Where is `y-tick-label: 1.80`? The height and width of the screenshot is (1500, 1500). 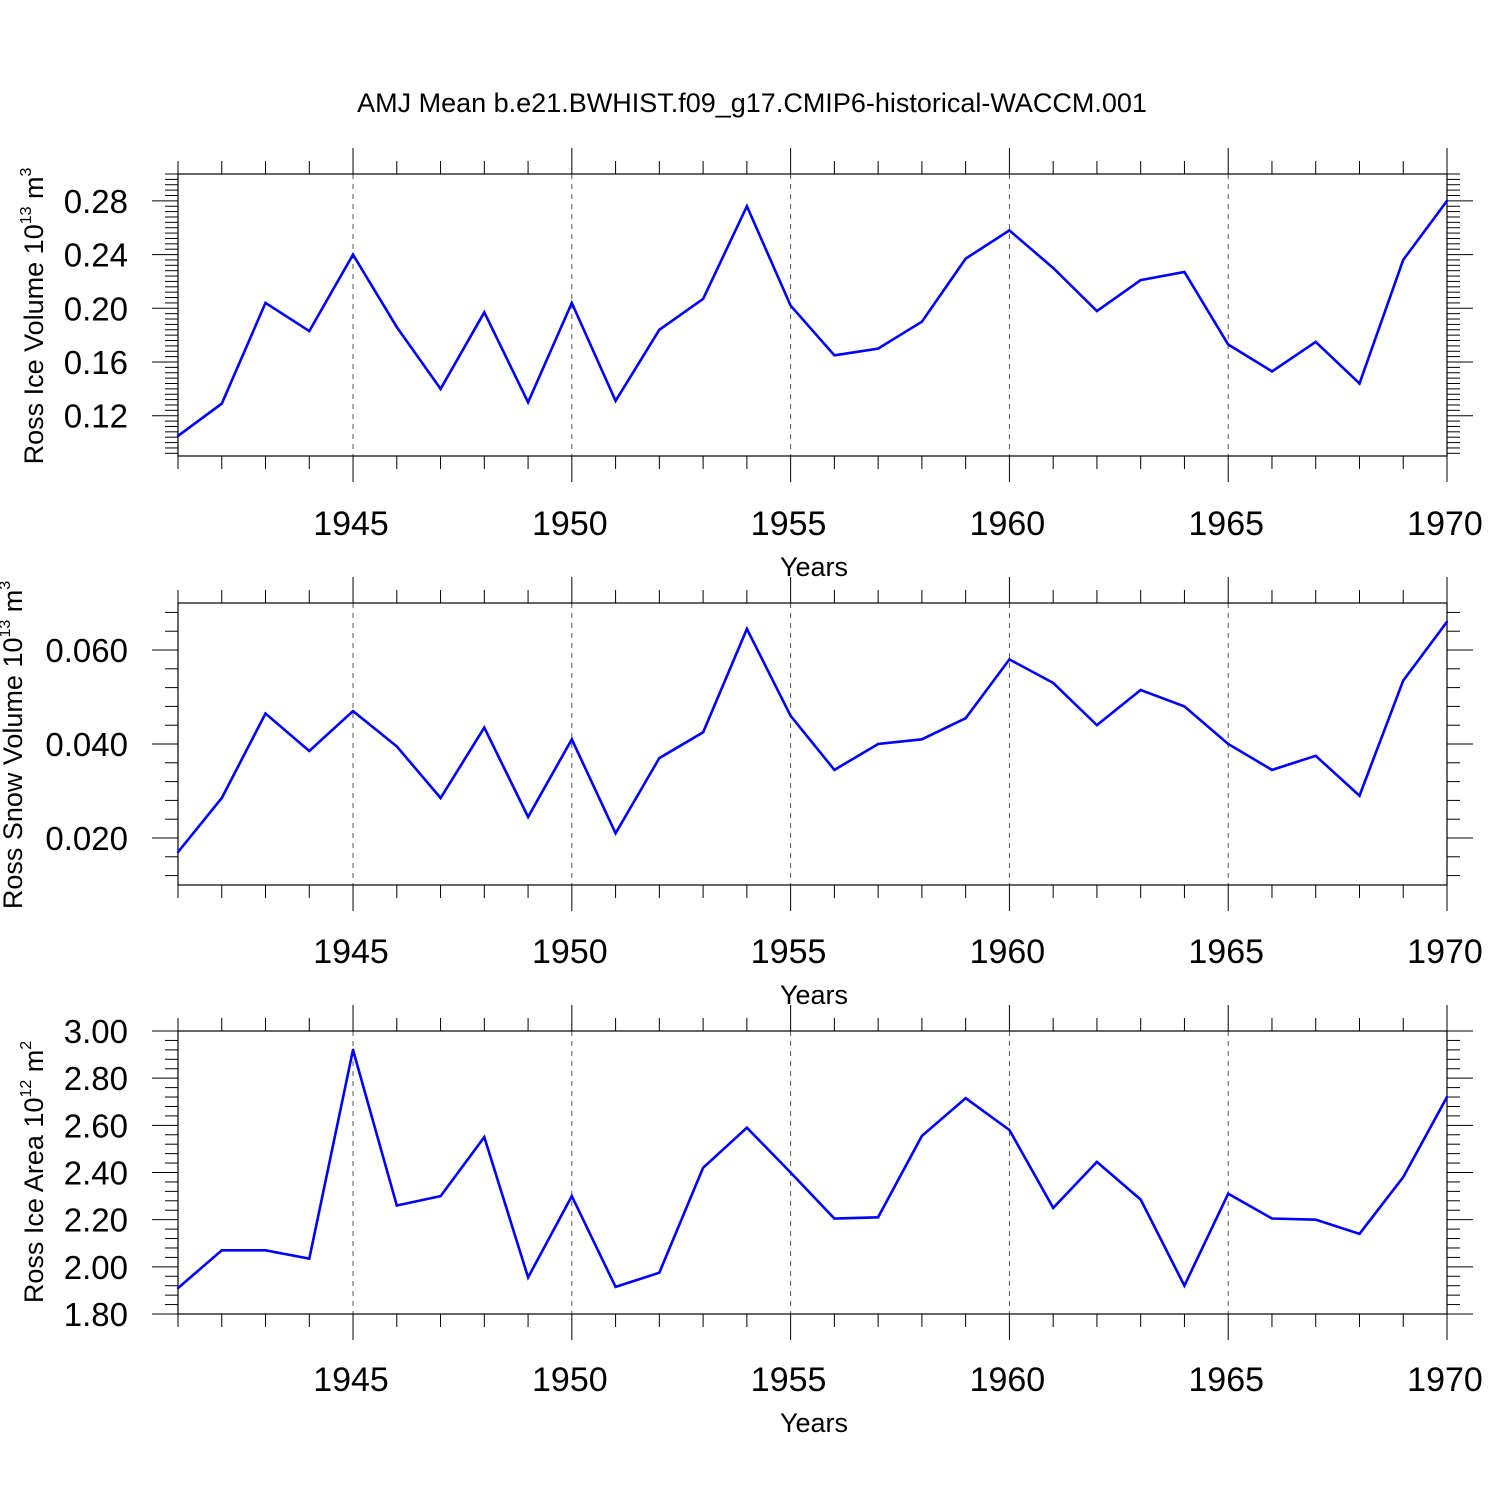 y-tick-label: 1.80 is located at coordinates (96, 1314).